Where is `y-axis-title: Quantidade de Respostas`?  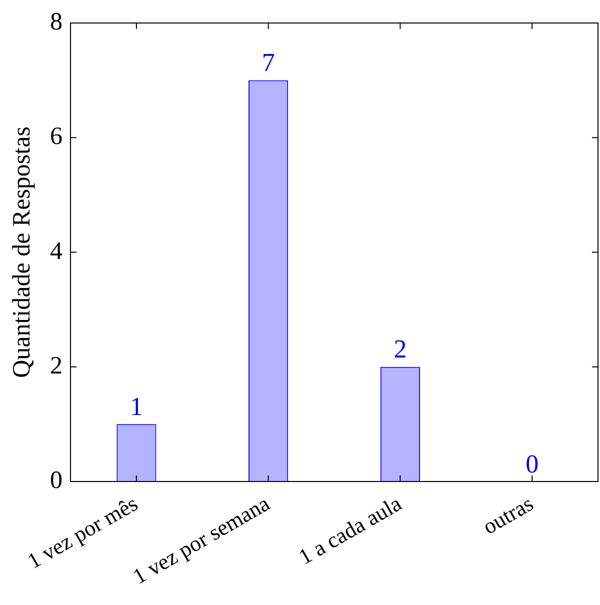 y-axis-title: Quantidade de Respostas is located at coordinates (22, 252).